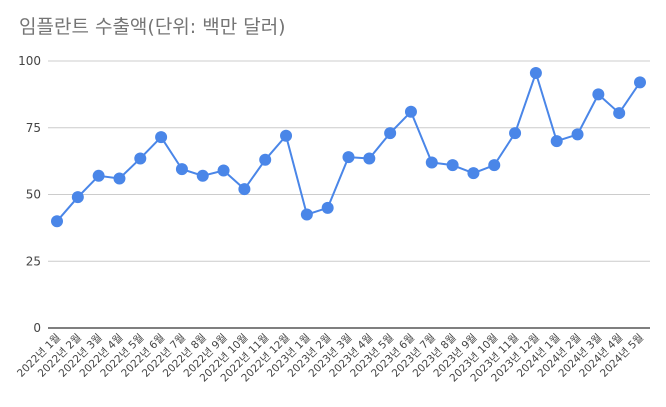 The height and width of the screenshot is (407, 666). I want to click on y-tick-label: 25, so click(33, 261).